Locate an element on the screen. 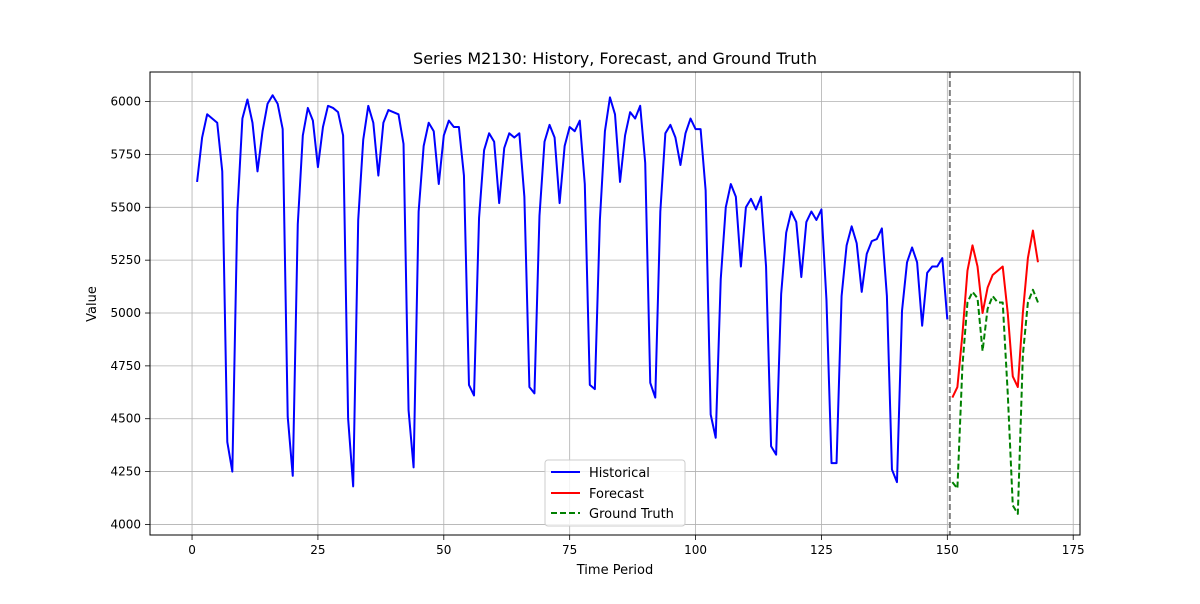 This screenshot has width=1200, height=604. x-tick-label: 25 is located at coordinates (317, 550).